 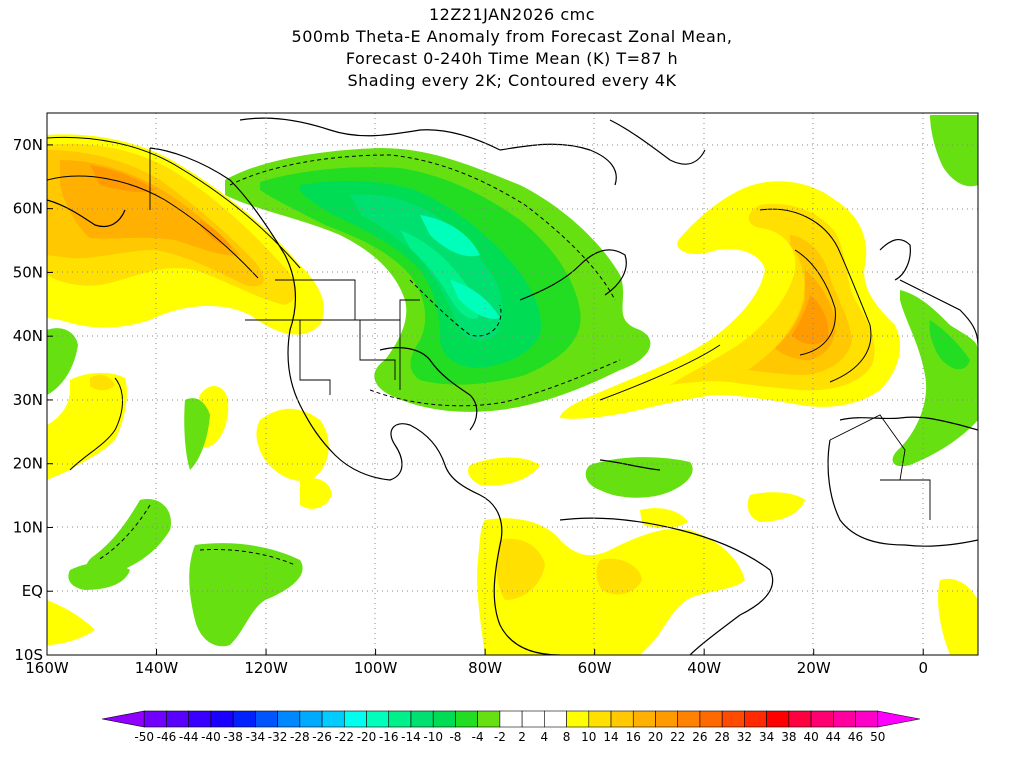 What do you see at coordinates (455, 737) in the screenshot?
I see `colorbar-label: -8` at bounding box center [455, 737].